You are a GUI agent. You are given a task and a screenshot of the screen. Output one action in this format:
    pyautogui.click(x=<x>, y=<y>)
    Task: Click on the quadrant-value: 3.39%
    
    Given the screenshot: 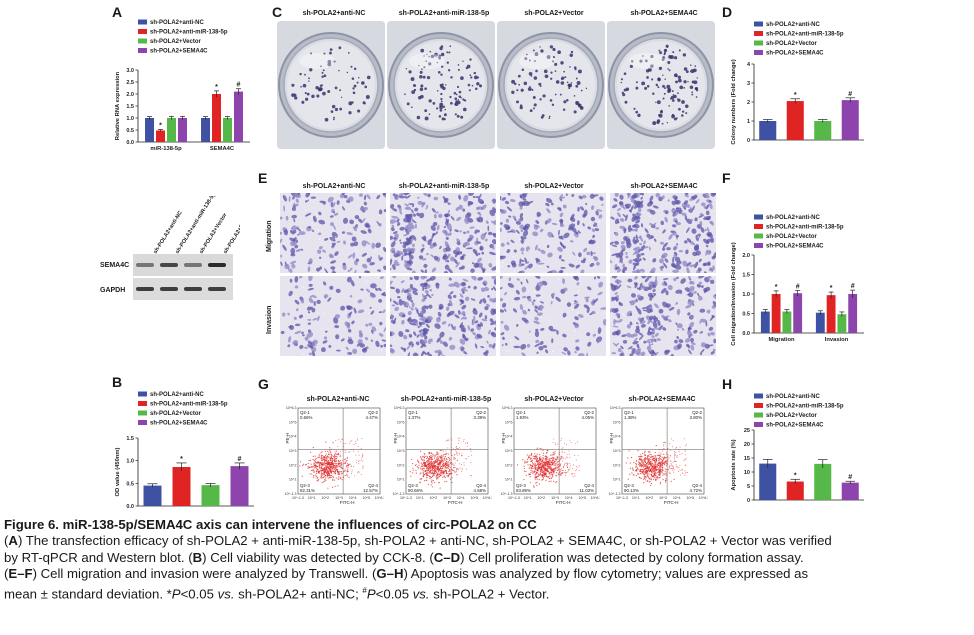 What is the action you would take?
    pyautogui.click(x=480, y=417)
    